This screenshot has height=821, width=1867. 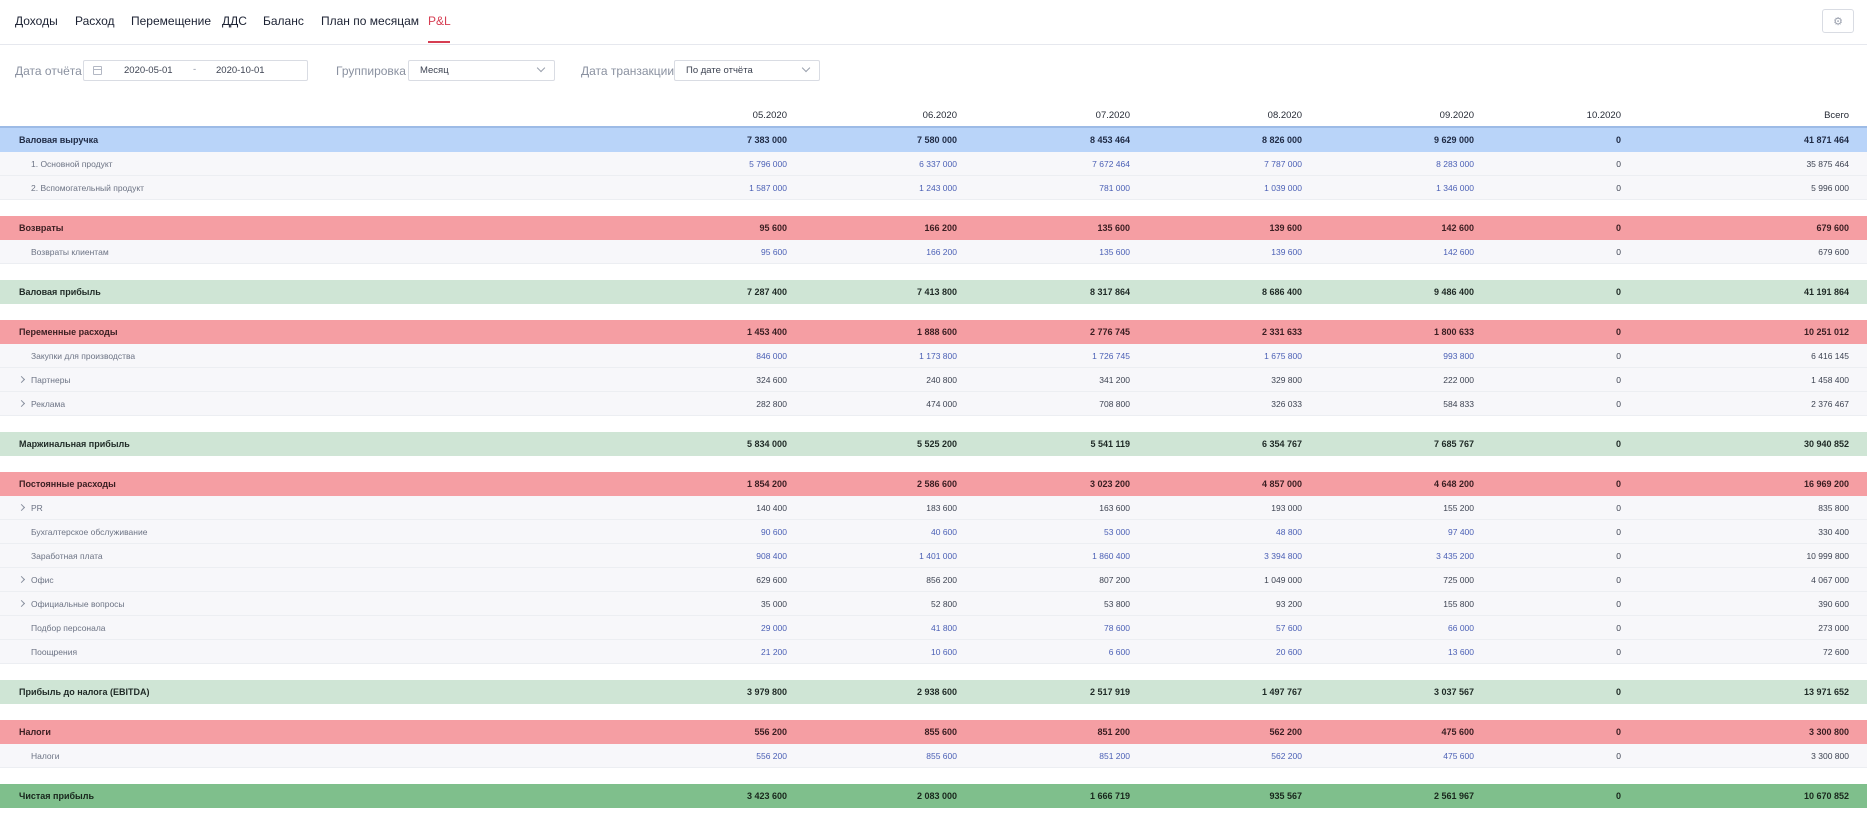 I want to click on cell-value: 20 600, so click(x=1289, y=652).